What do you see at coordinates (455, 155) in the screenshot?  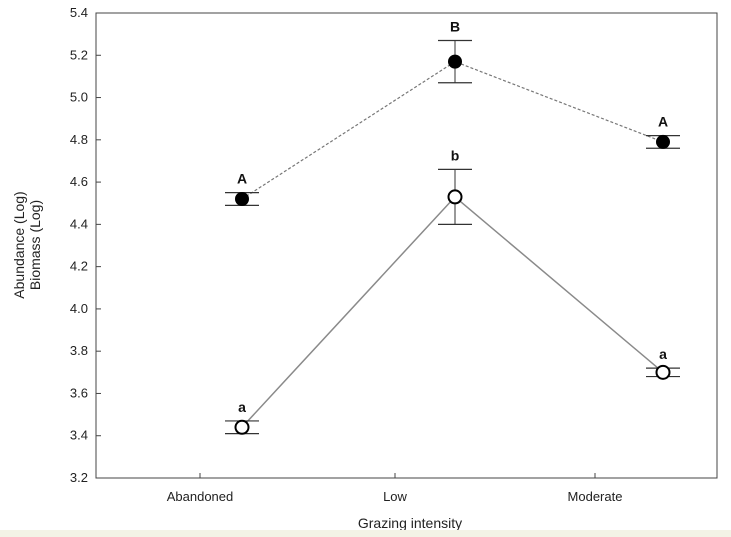 I see `significance-letter: b` at bounding box center [455, 155].